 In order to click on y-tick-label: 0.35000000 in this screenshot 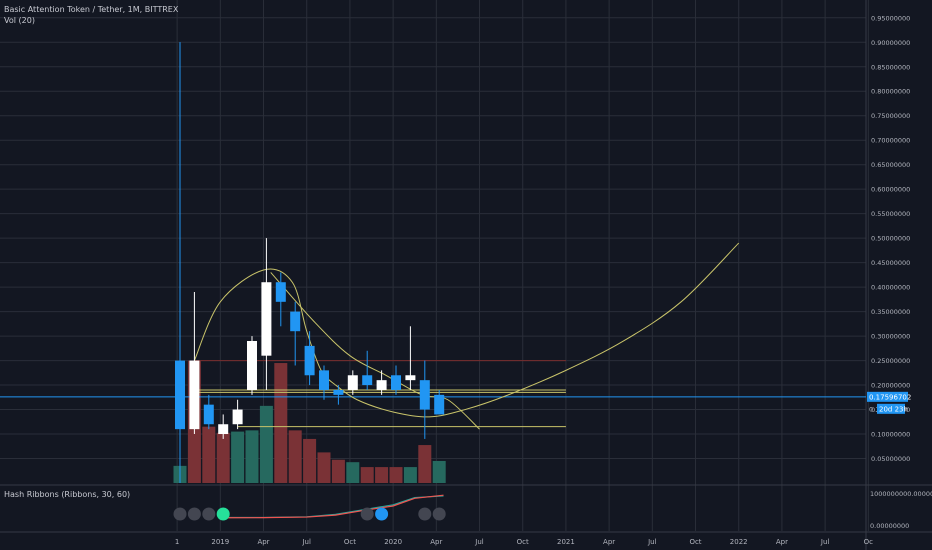, I will do `click(890, 312)`.